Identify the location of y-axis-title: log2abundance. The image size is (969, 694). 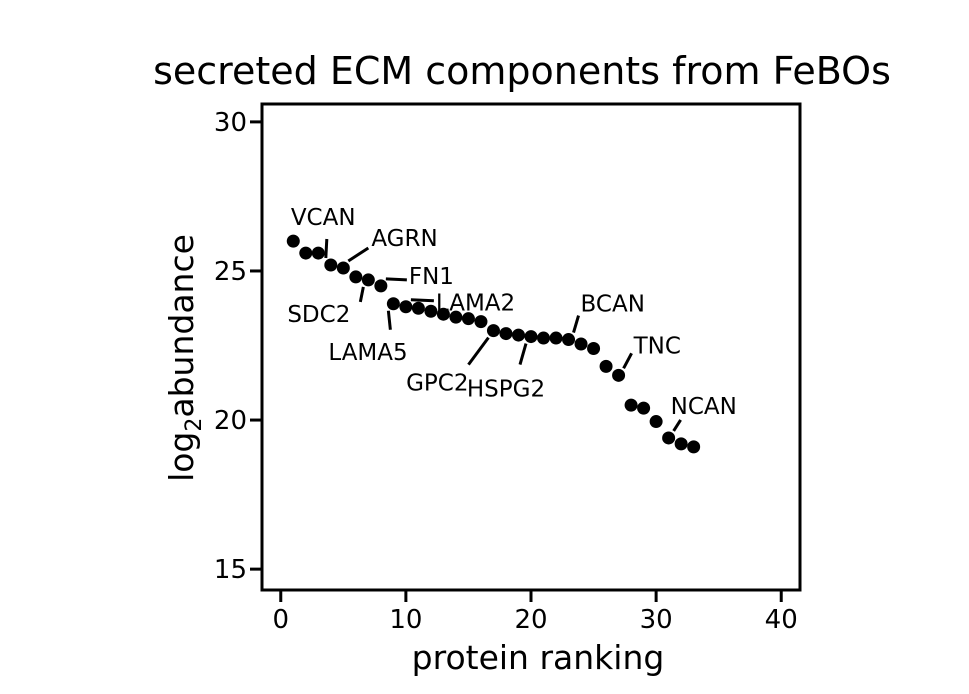
(184, 358).